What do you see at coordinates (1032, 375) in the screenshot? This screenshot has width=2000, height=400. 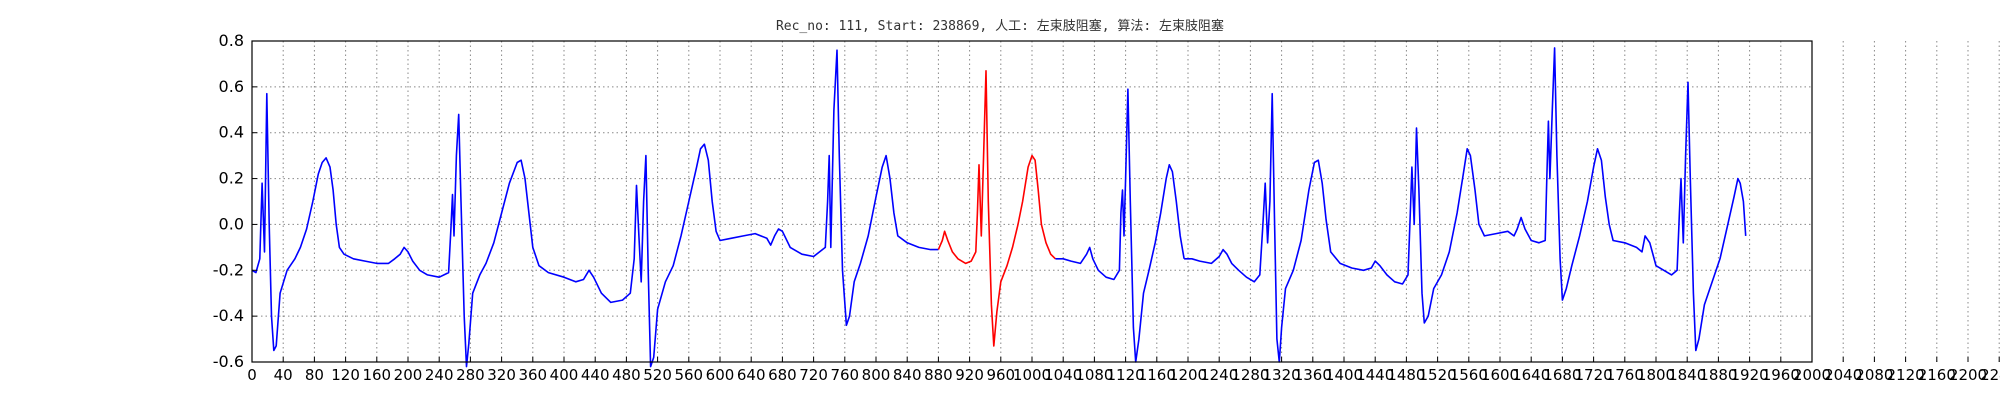 I see `x-tick-label: 1000` at bounding box center [1032, 375].